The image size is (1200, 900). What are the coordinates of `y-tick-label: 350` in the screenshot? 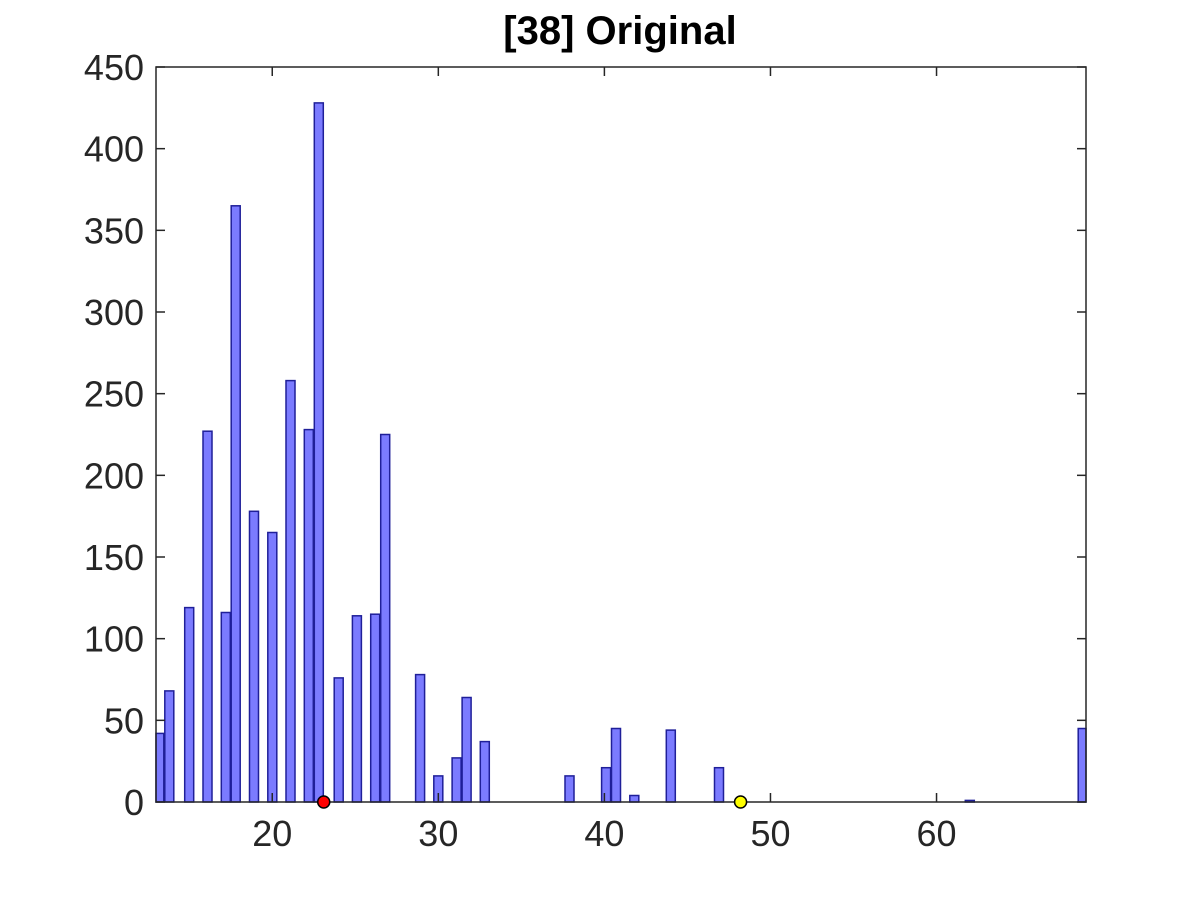 It's located at (114, 230).